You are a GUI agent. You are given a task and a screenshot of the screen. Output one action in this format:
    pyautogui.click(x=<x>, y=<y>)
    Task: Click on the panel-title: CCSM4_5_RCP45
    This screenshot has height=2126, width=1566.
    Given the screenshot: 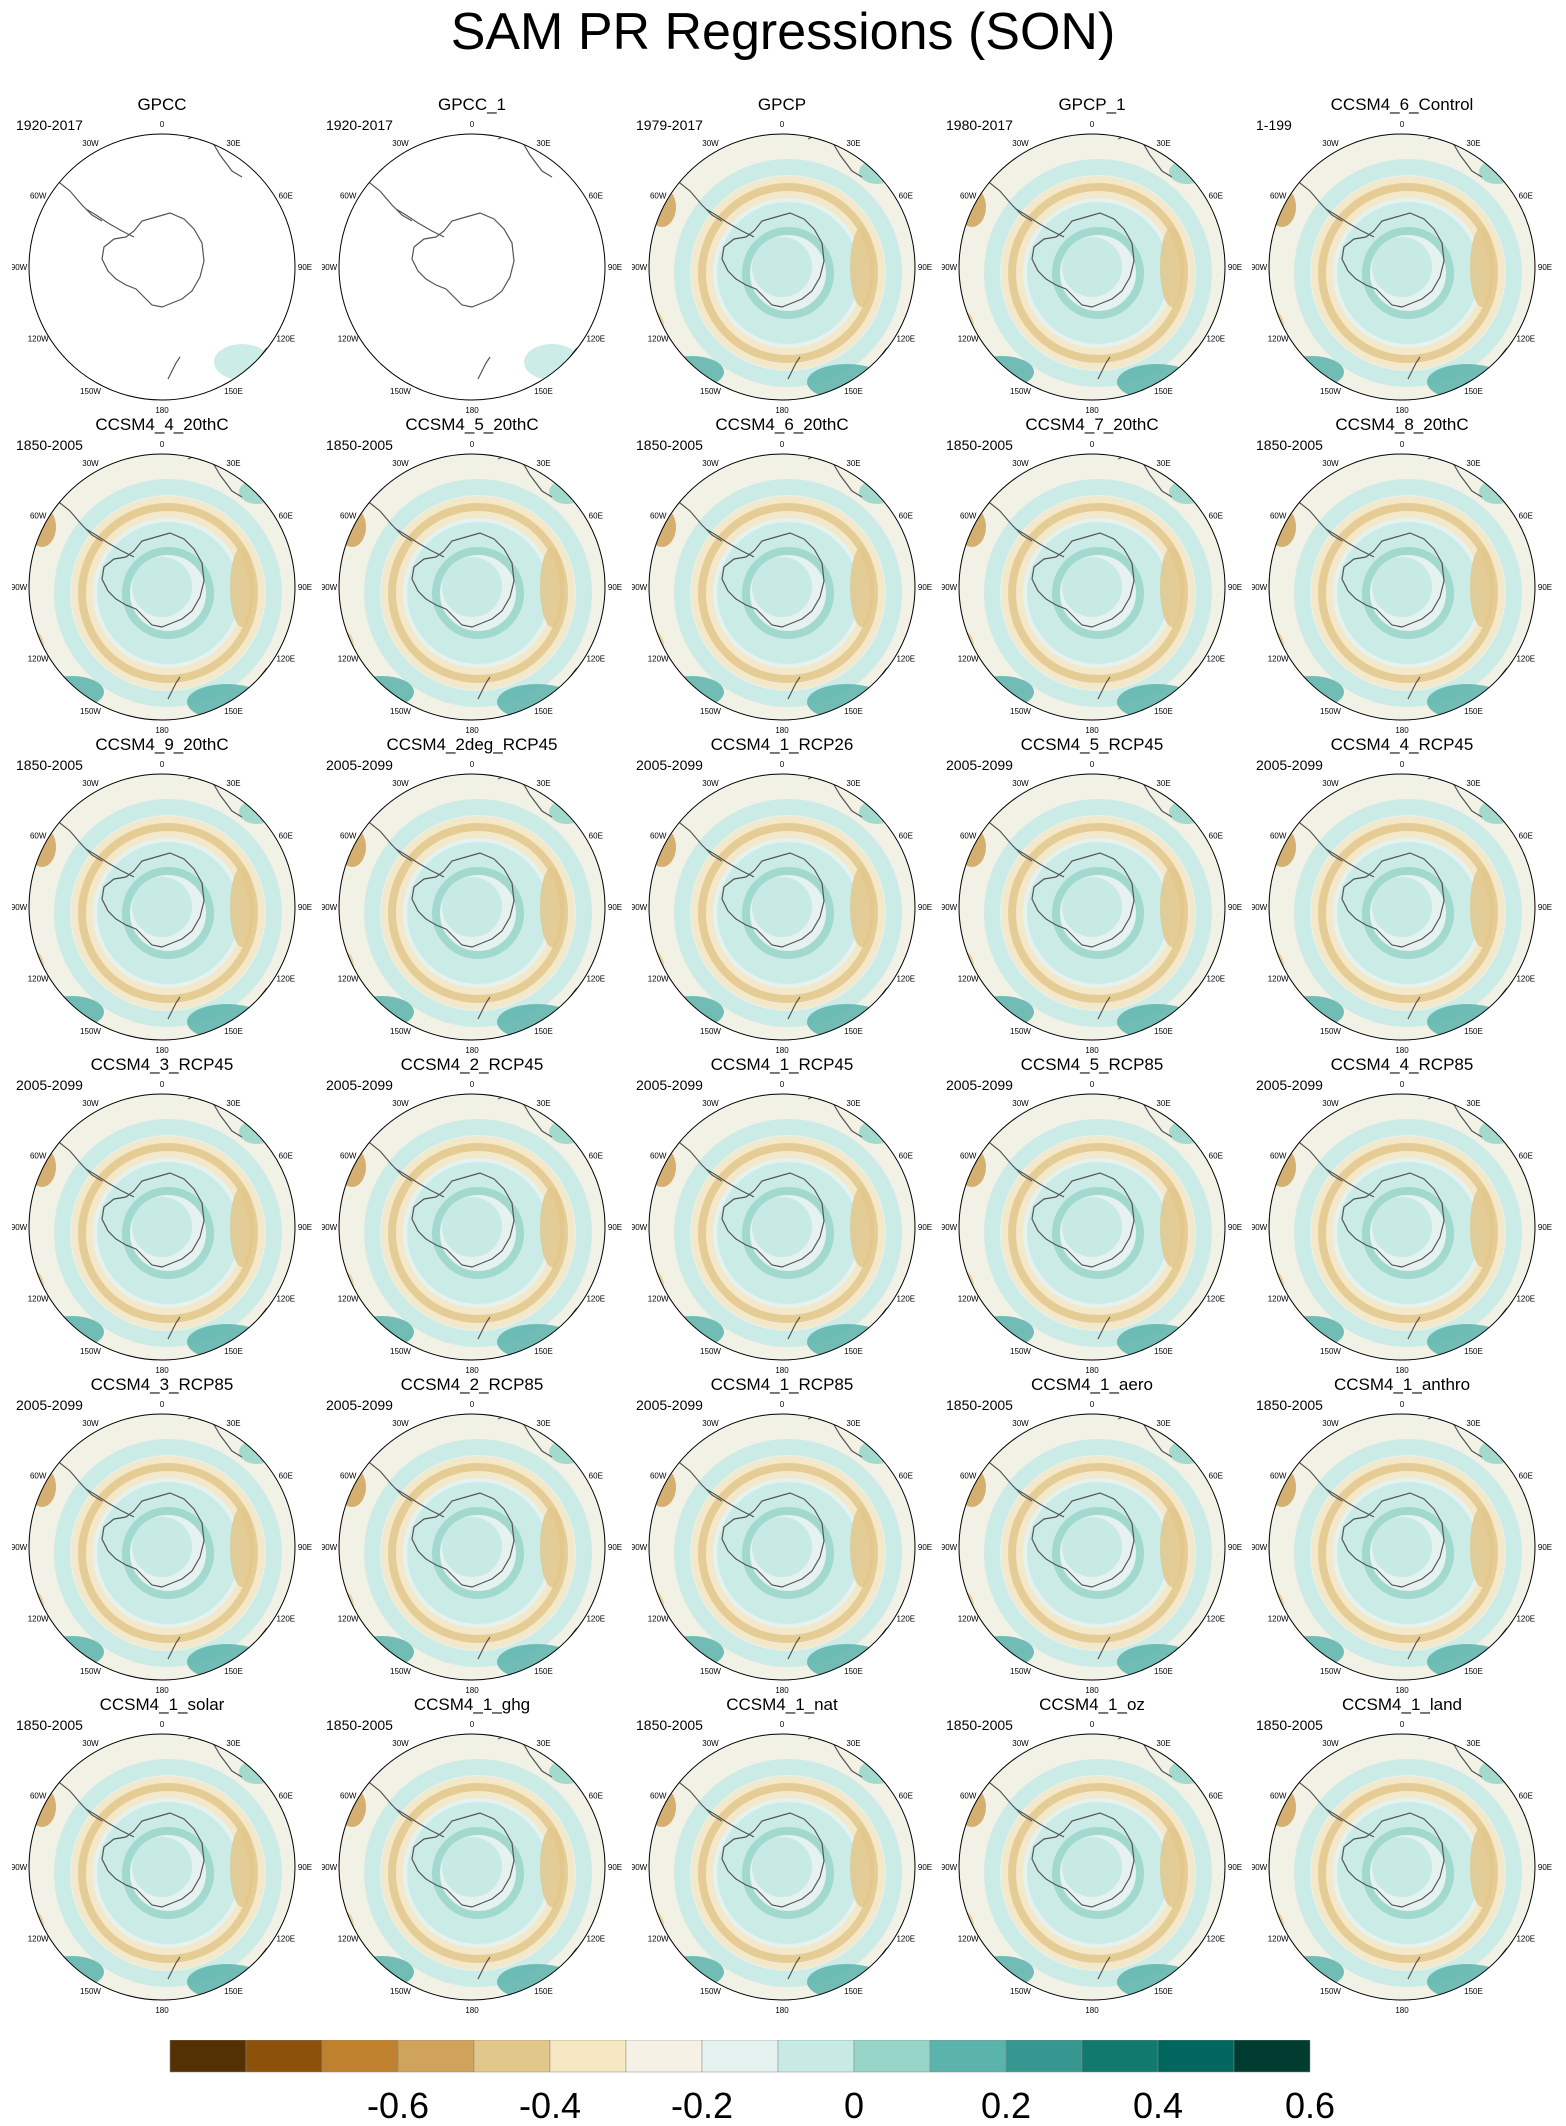 What is the action you would take?
    pyautogui.click(x=1092, y=744)
    